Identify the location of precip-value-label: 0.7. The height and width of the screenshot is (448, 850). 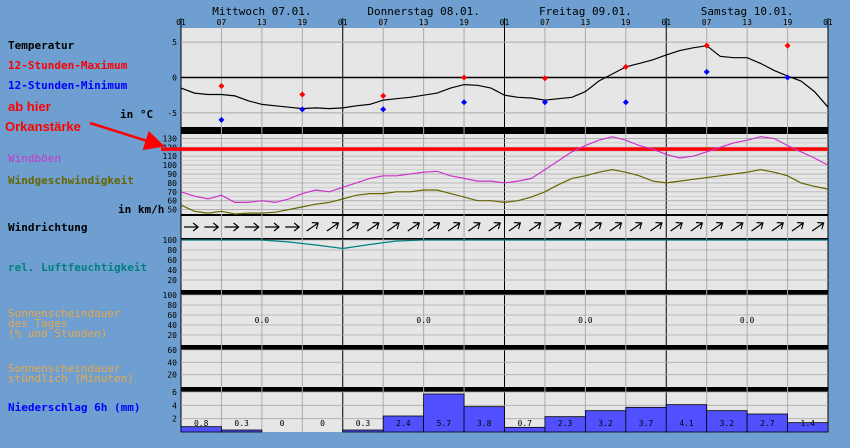
(524, 423).